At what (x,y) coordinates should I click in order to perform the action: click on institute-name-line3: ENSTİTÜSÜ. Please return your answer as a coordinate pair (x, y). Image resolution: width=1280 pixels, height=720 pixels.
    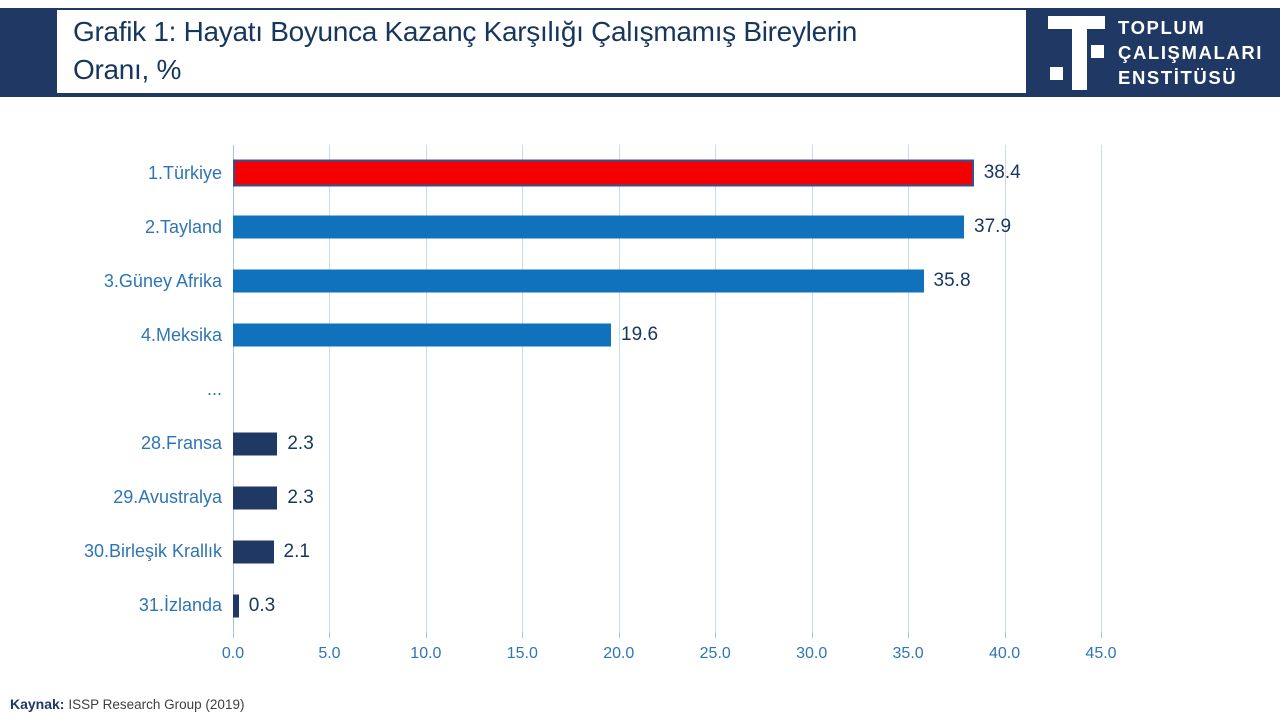
    Looking at the image, I should click on (1178, 77).